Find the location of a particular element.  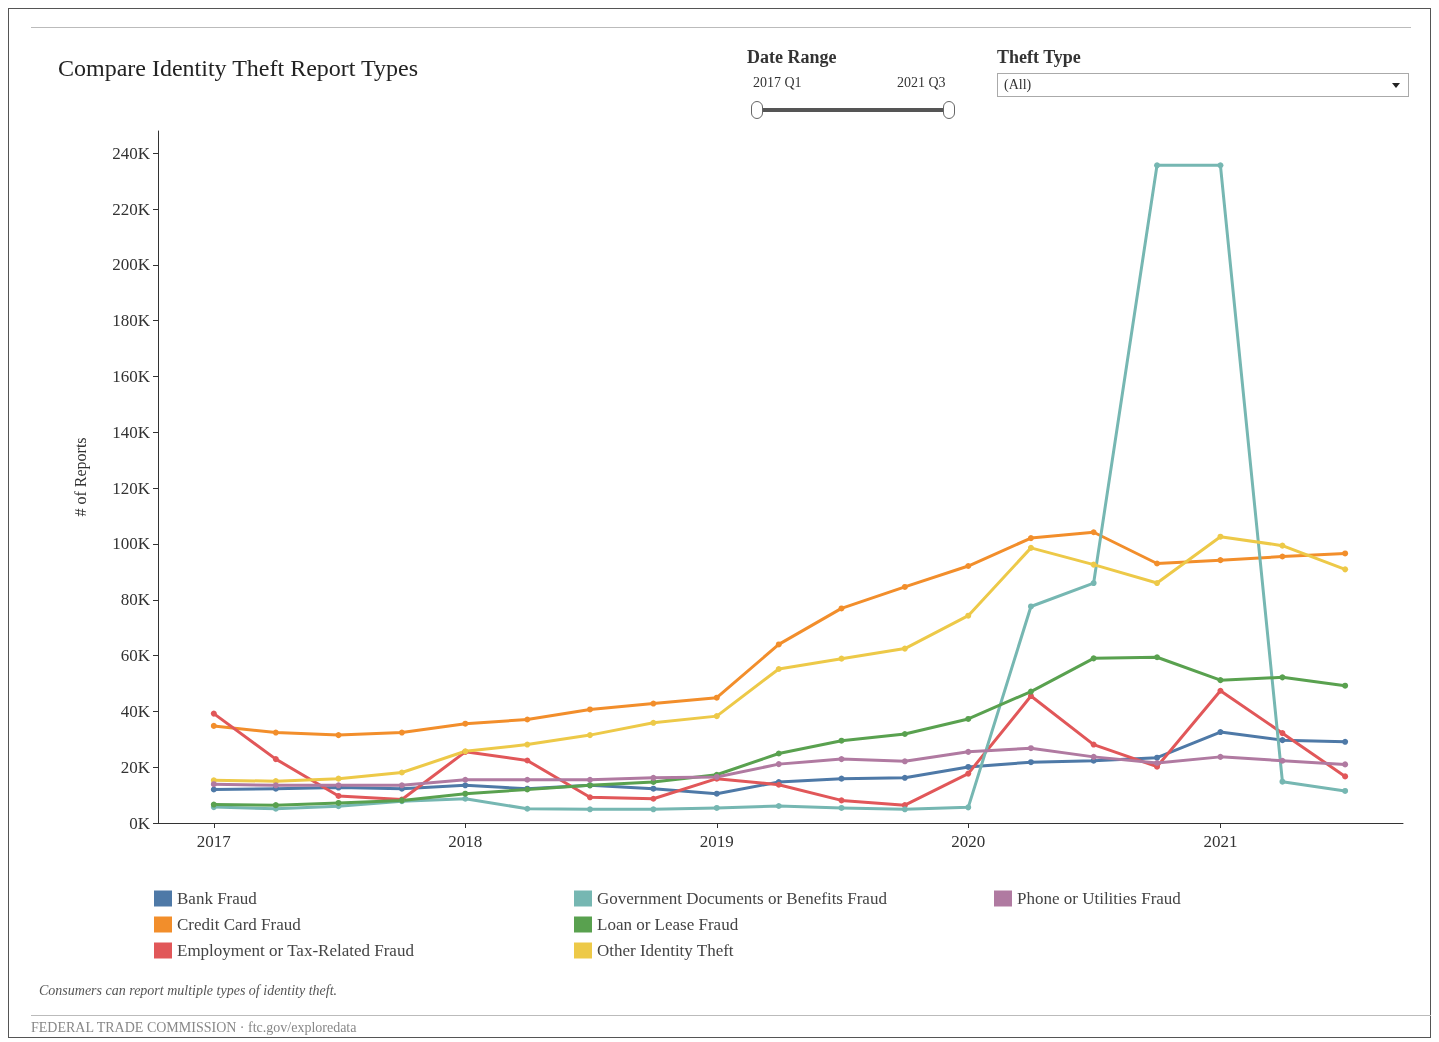

text: 2021 Q3 is located at coordinates (921, 83).